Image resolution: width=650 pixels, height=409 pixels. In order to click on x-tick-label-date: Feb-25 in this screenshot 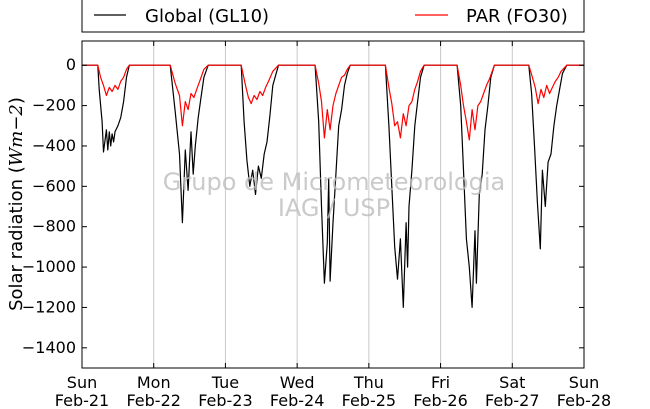, I will do `click(369, 400)`.